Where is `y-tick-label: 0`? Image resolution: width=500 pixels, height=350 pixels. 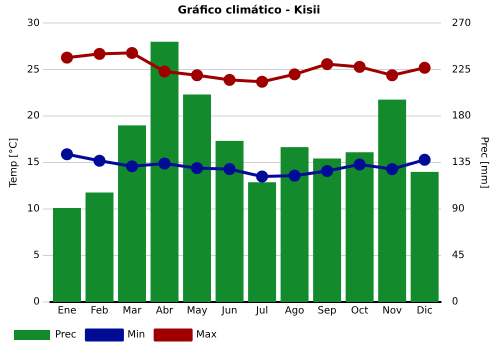
y-tick-label: 0 is located at coordinates (36, 302).